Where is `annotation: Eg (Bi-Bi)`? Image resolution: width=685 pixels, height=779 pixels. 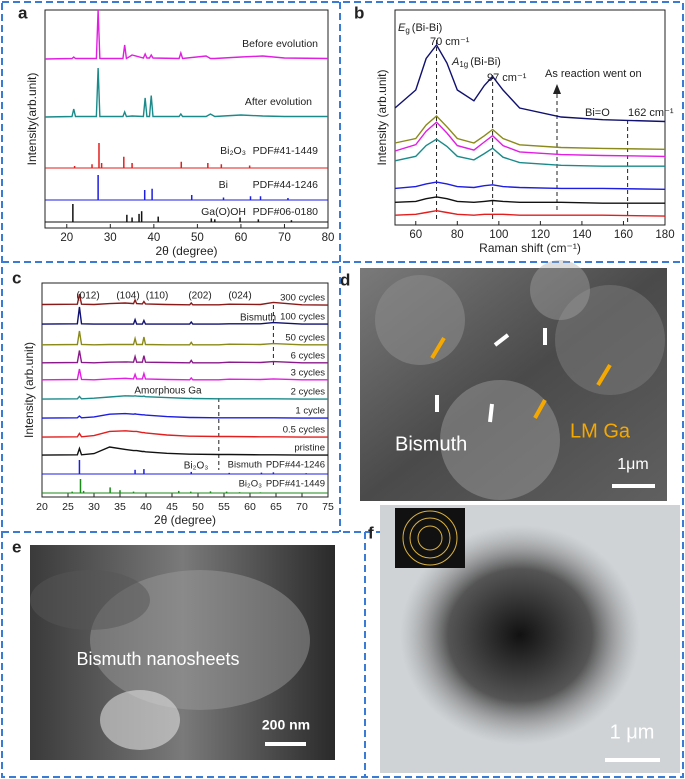 annotation: Eg (Bi-Bi) is located at coordinates (420, 28).